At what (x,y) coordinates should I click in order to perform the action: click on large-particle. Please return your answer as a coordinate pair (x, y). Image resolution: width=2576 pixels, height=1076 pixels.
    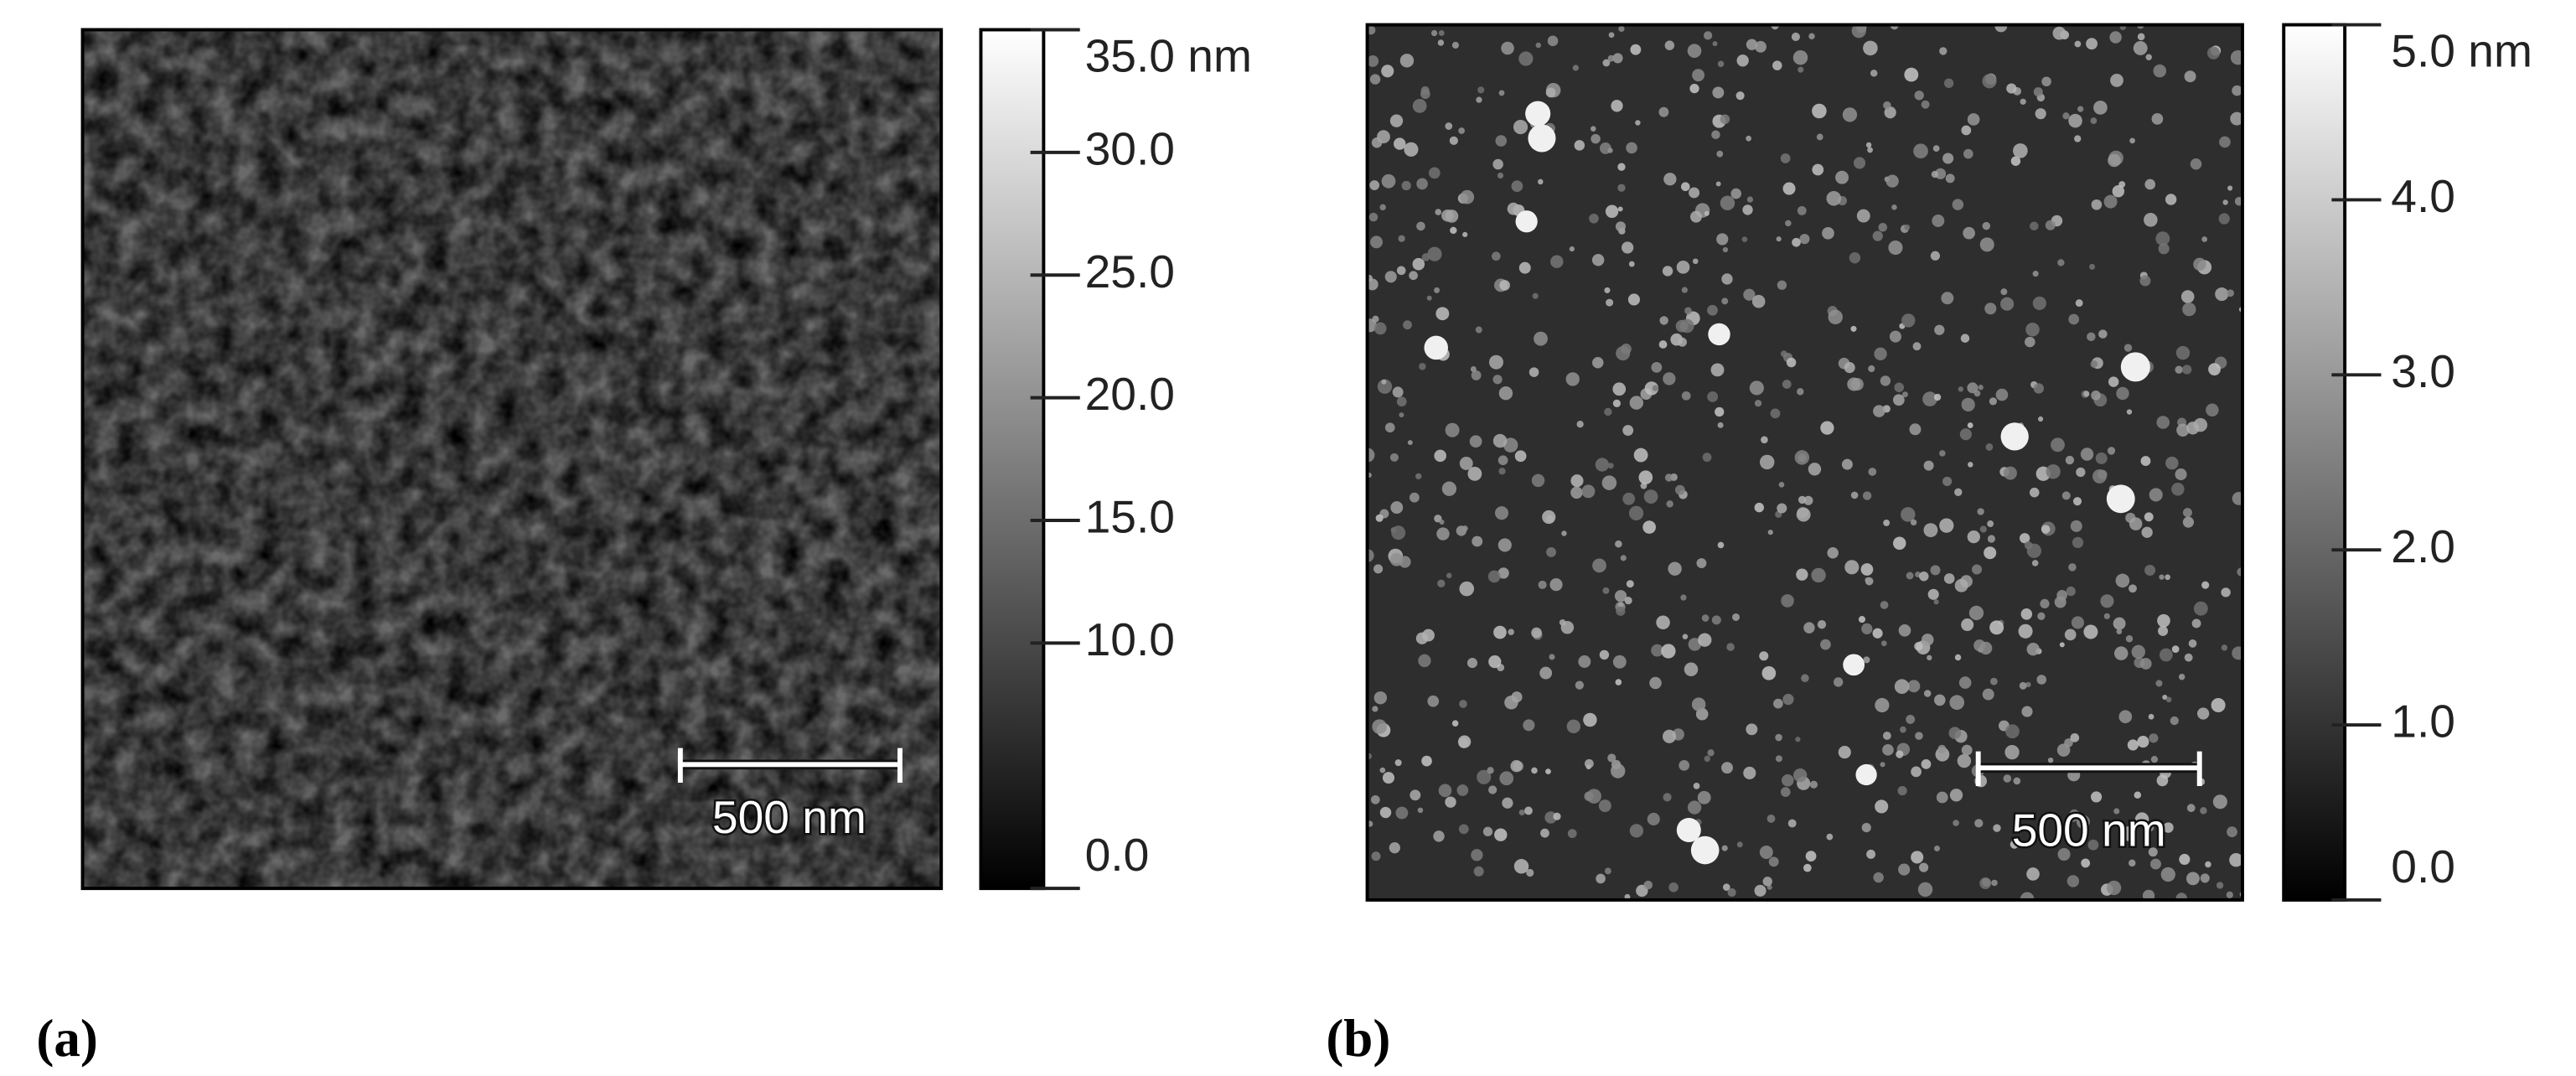
    Looking at the image, I should click on (1719, 334).